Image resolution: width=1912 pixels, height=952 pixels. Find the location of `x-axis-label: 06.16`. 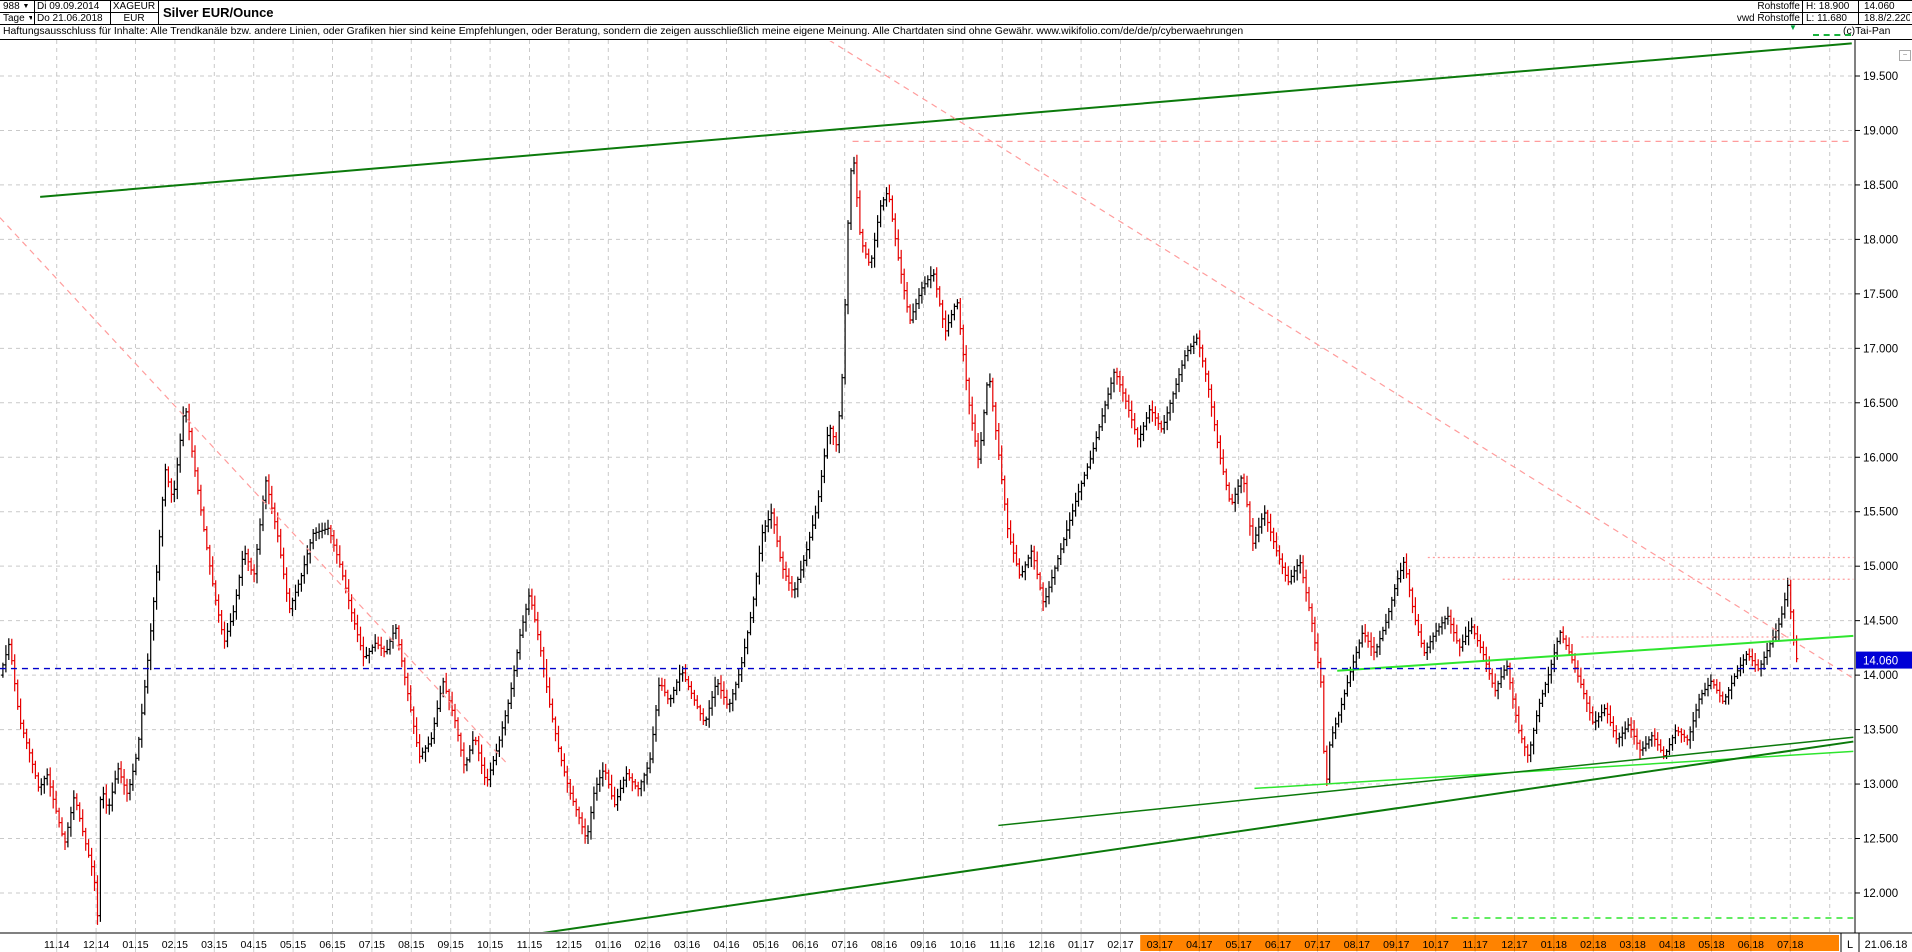

x-axis-label: 06.16 is located at coordinates (805, 945).